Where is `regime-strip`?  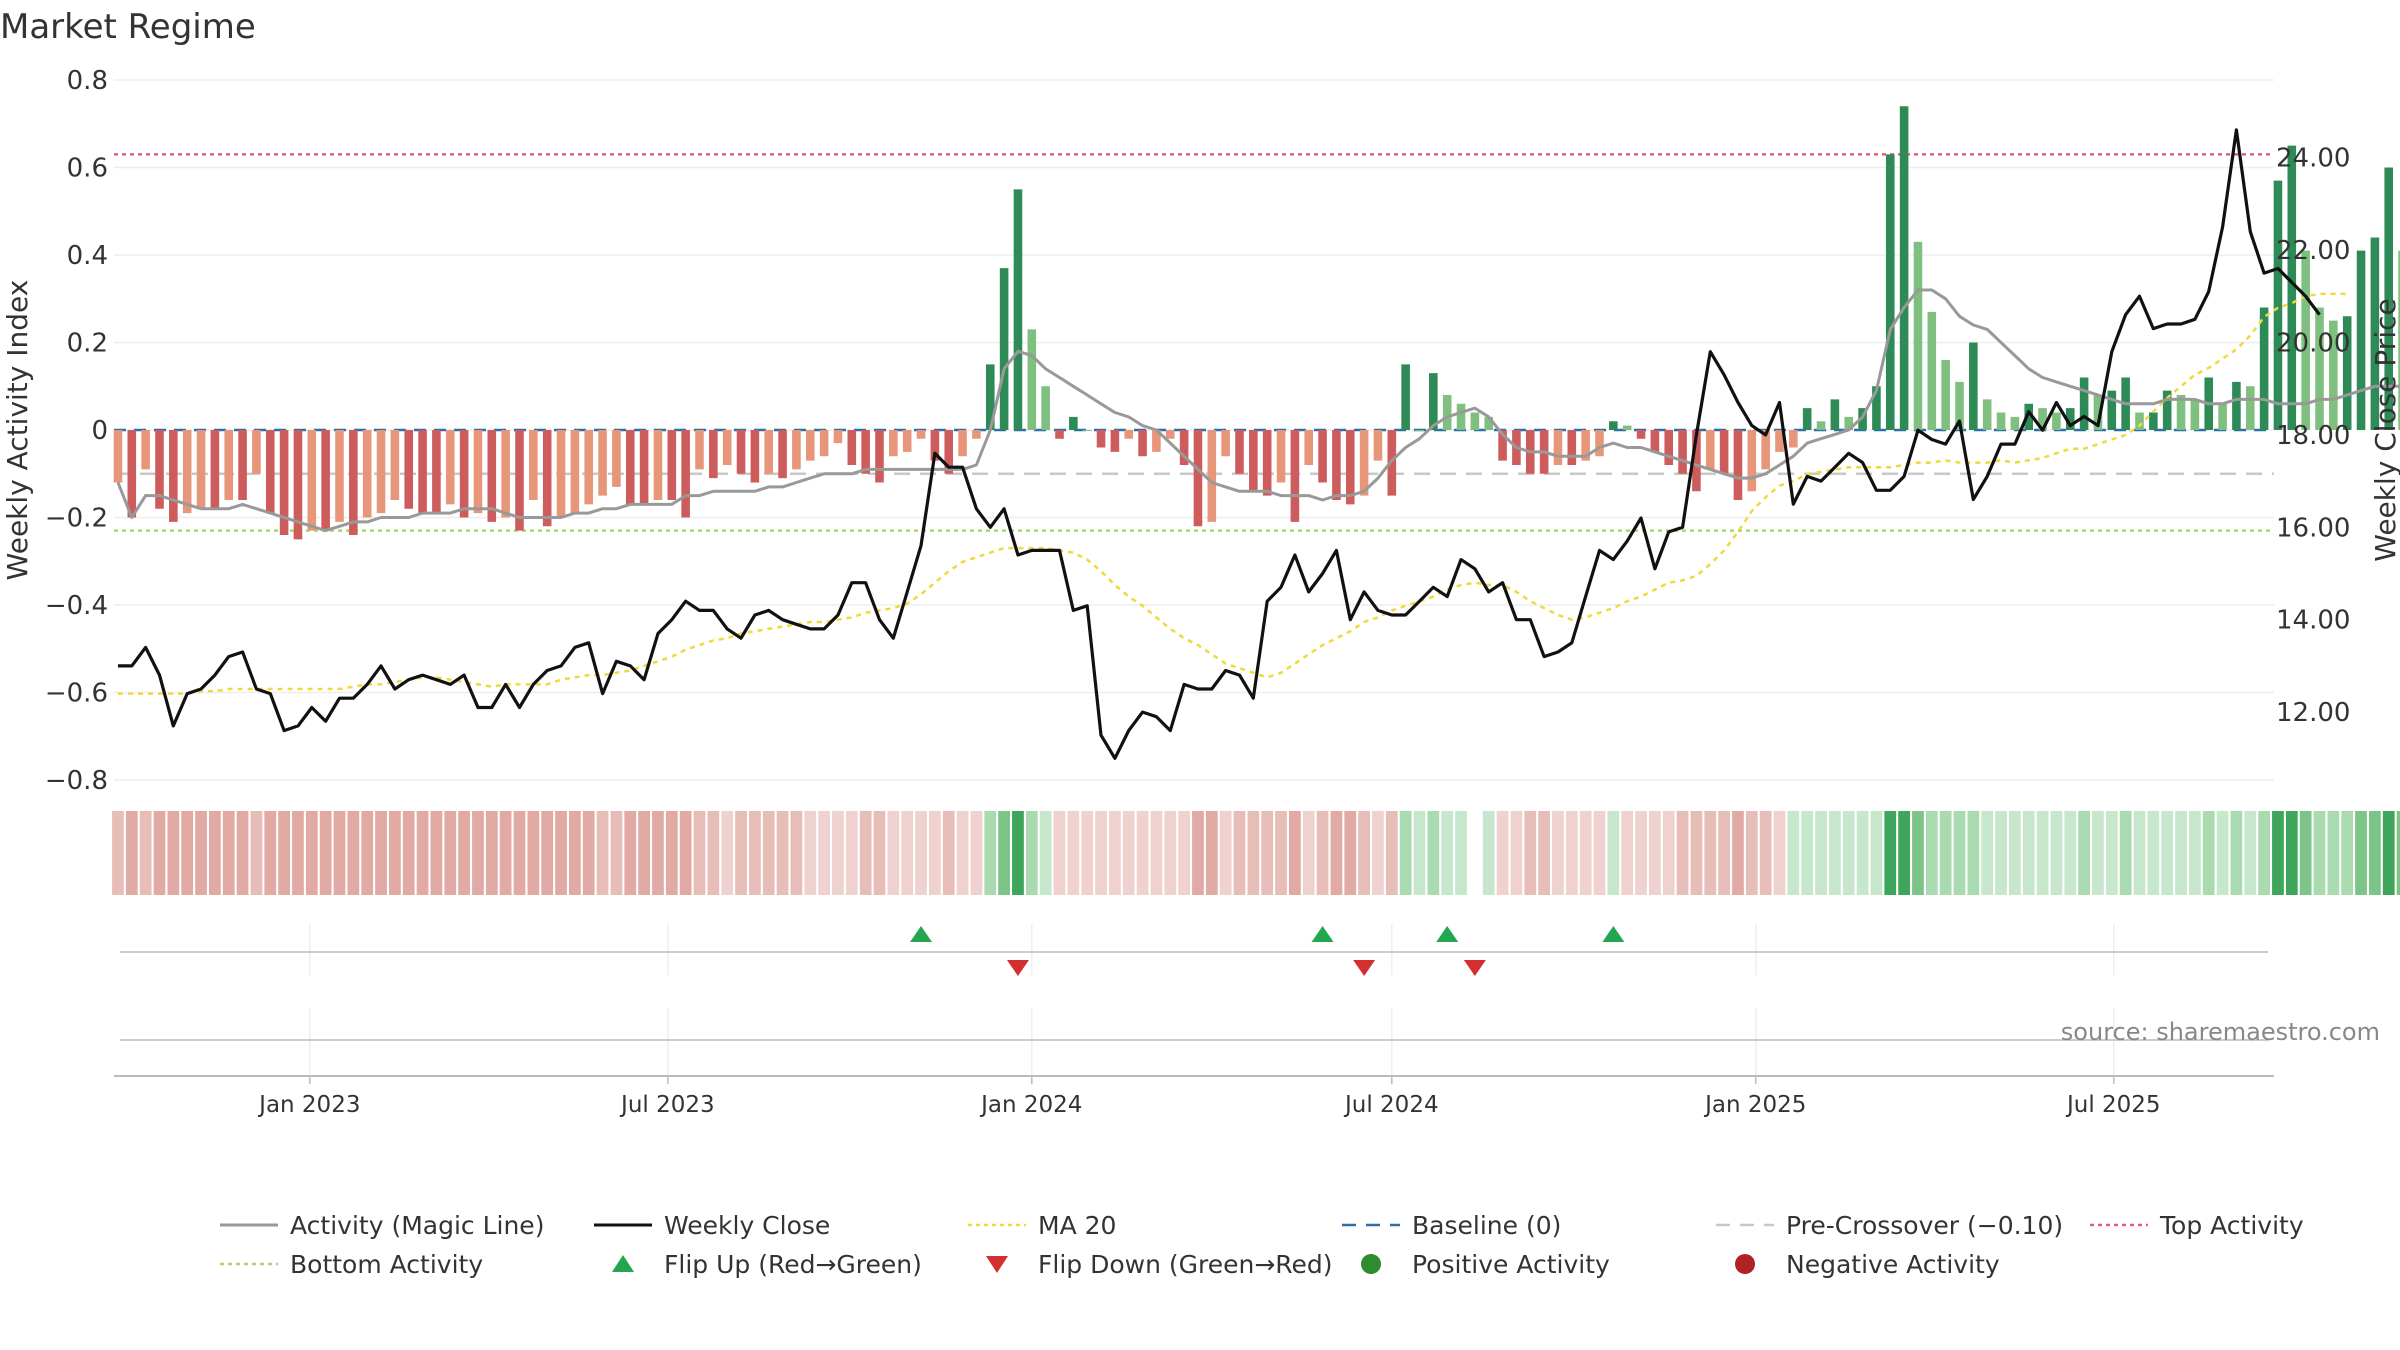 regime-strip is located at coordinates (1256, 853).